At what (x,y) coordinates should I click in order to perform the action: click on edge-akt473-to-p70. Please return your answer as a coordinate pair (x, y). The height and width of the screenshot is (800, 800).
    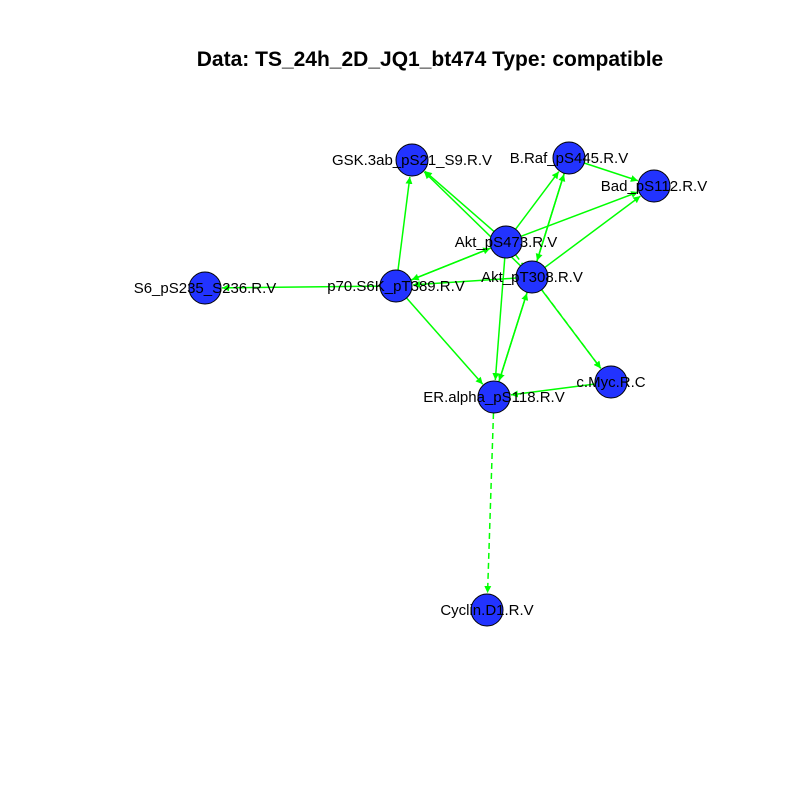
    Looking at the image, I should click on (451, 264).